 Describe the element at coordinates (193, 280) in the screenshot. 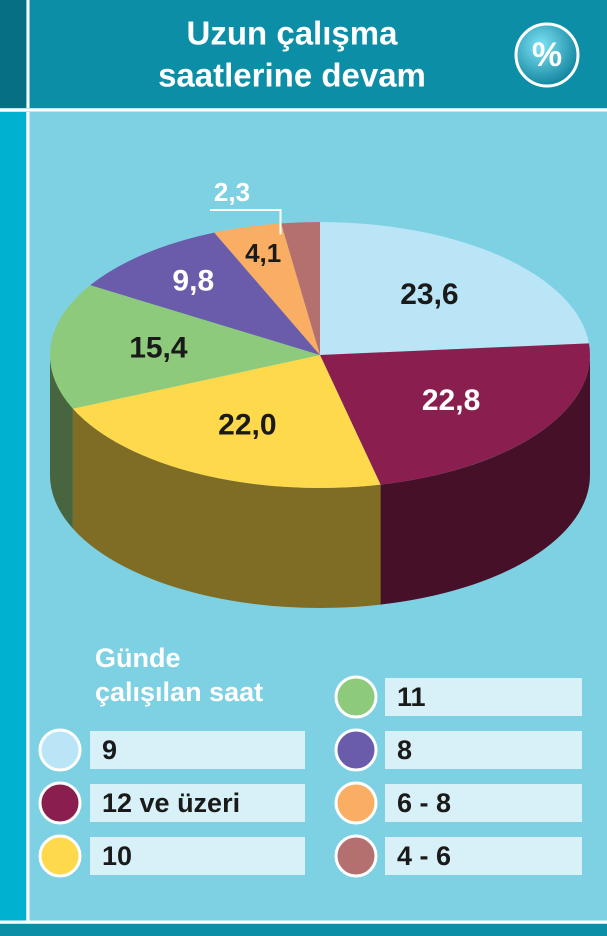

I see `data-label: 9,8` at that location.